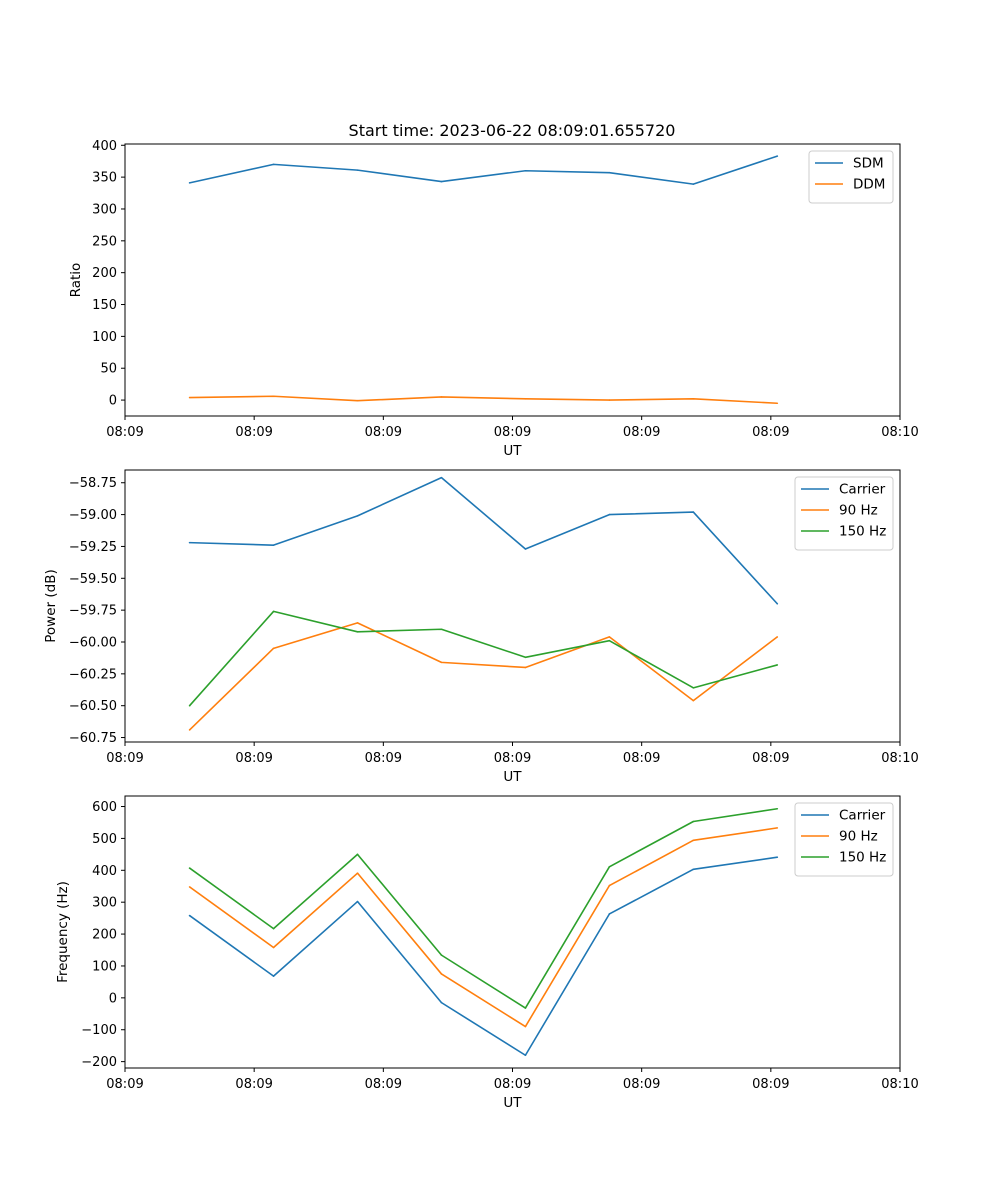  Describe the element at coordinates (899, 1084) in the screenshot. I see `x-tick-label: 08:10` at that location.